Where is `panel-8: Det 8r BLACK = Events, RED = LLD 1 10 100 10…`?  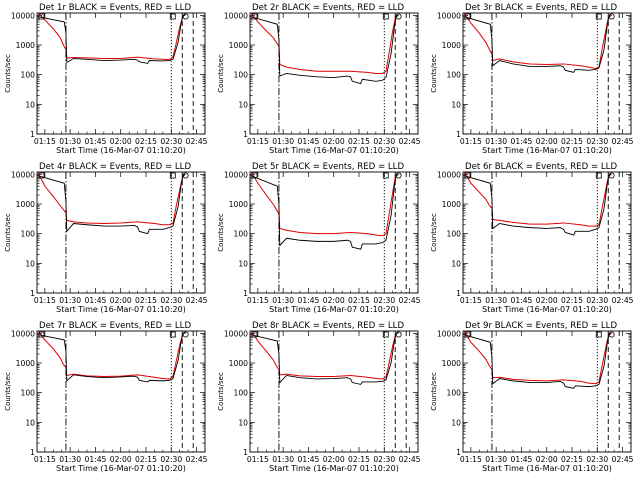 panel-8: Det 8r BLACK = Events, RED = LLD 1 10 100 10… is located at coordinates (319, 397).